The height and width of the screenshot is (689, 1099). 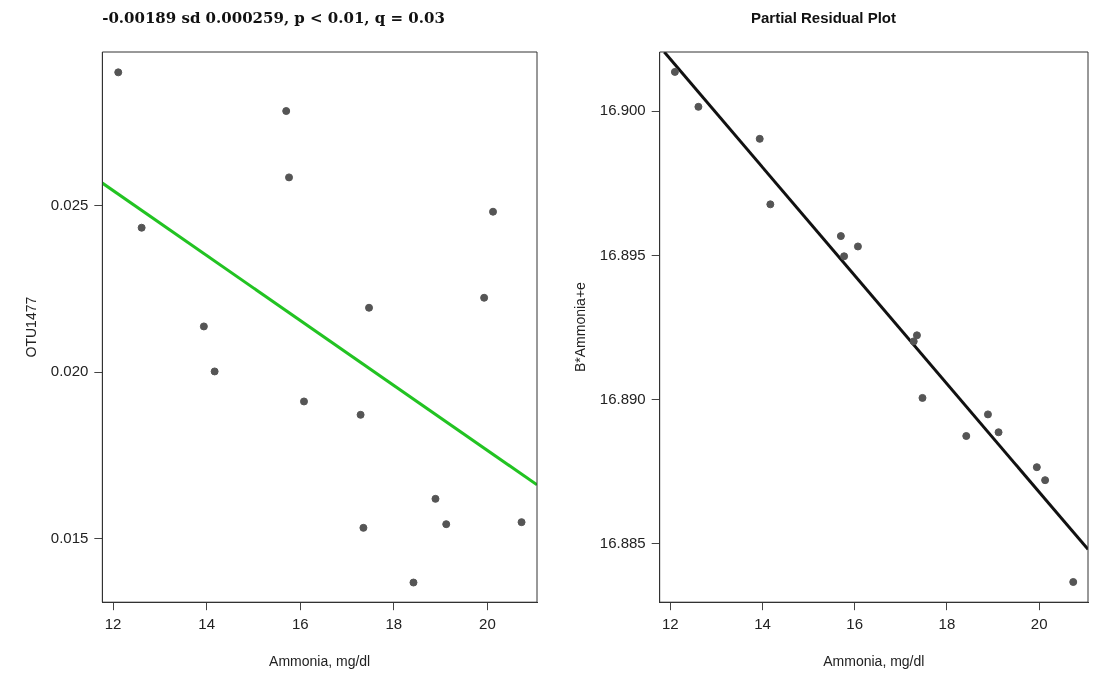 What do you see at coordinates (69, 204) in the screenshot?
I see `y-tick-label: 0.025` at bounding box center [69, 204].